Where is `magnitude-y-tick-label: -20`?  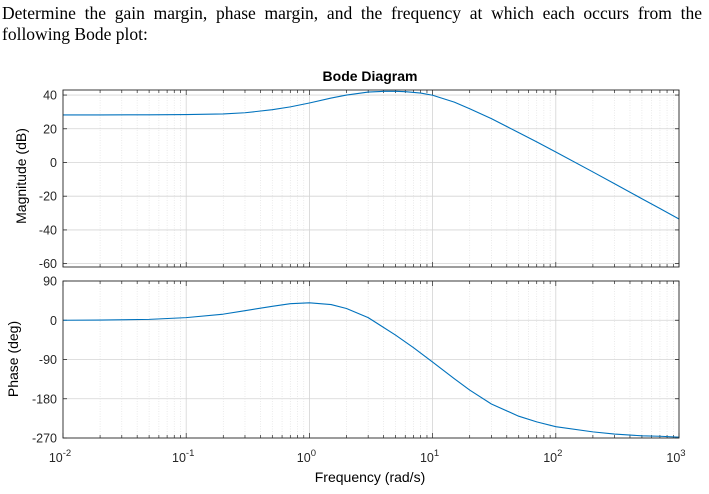
magnitude-y-tick-label: -20 is located at coordinates (48, 197).